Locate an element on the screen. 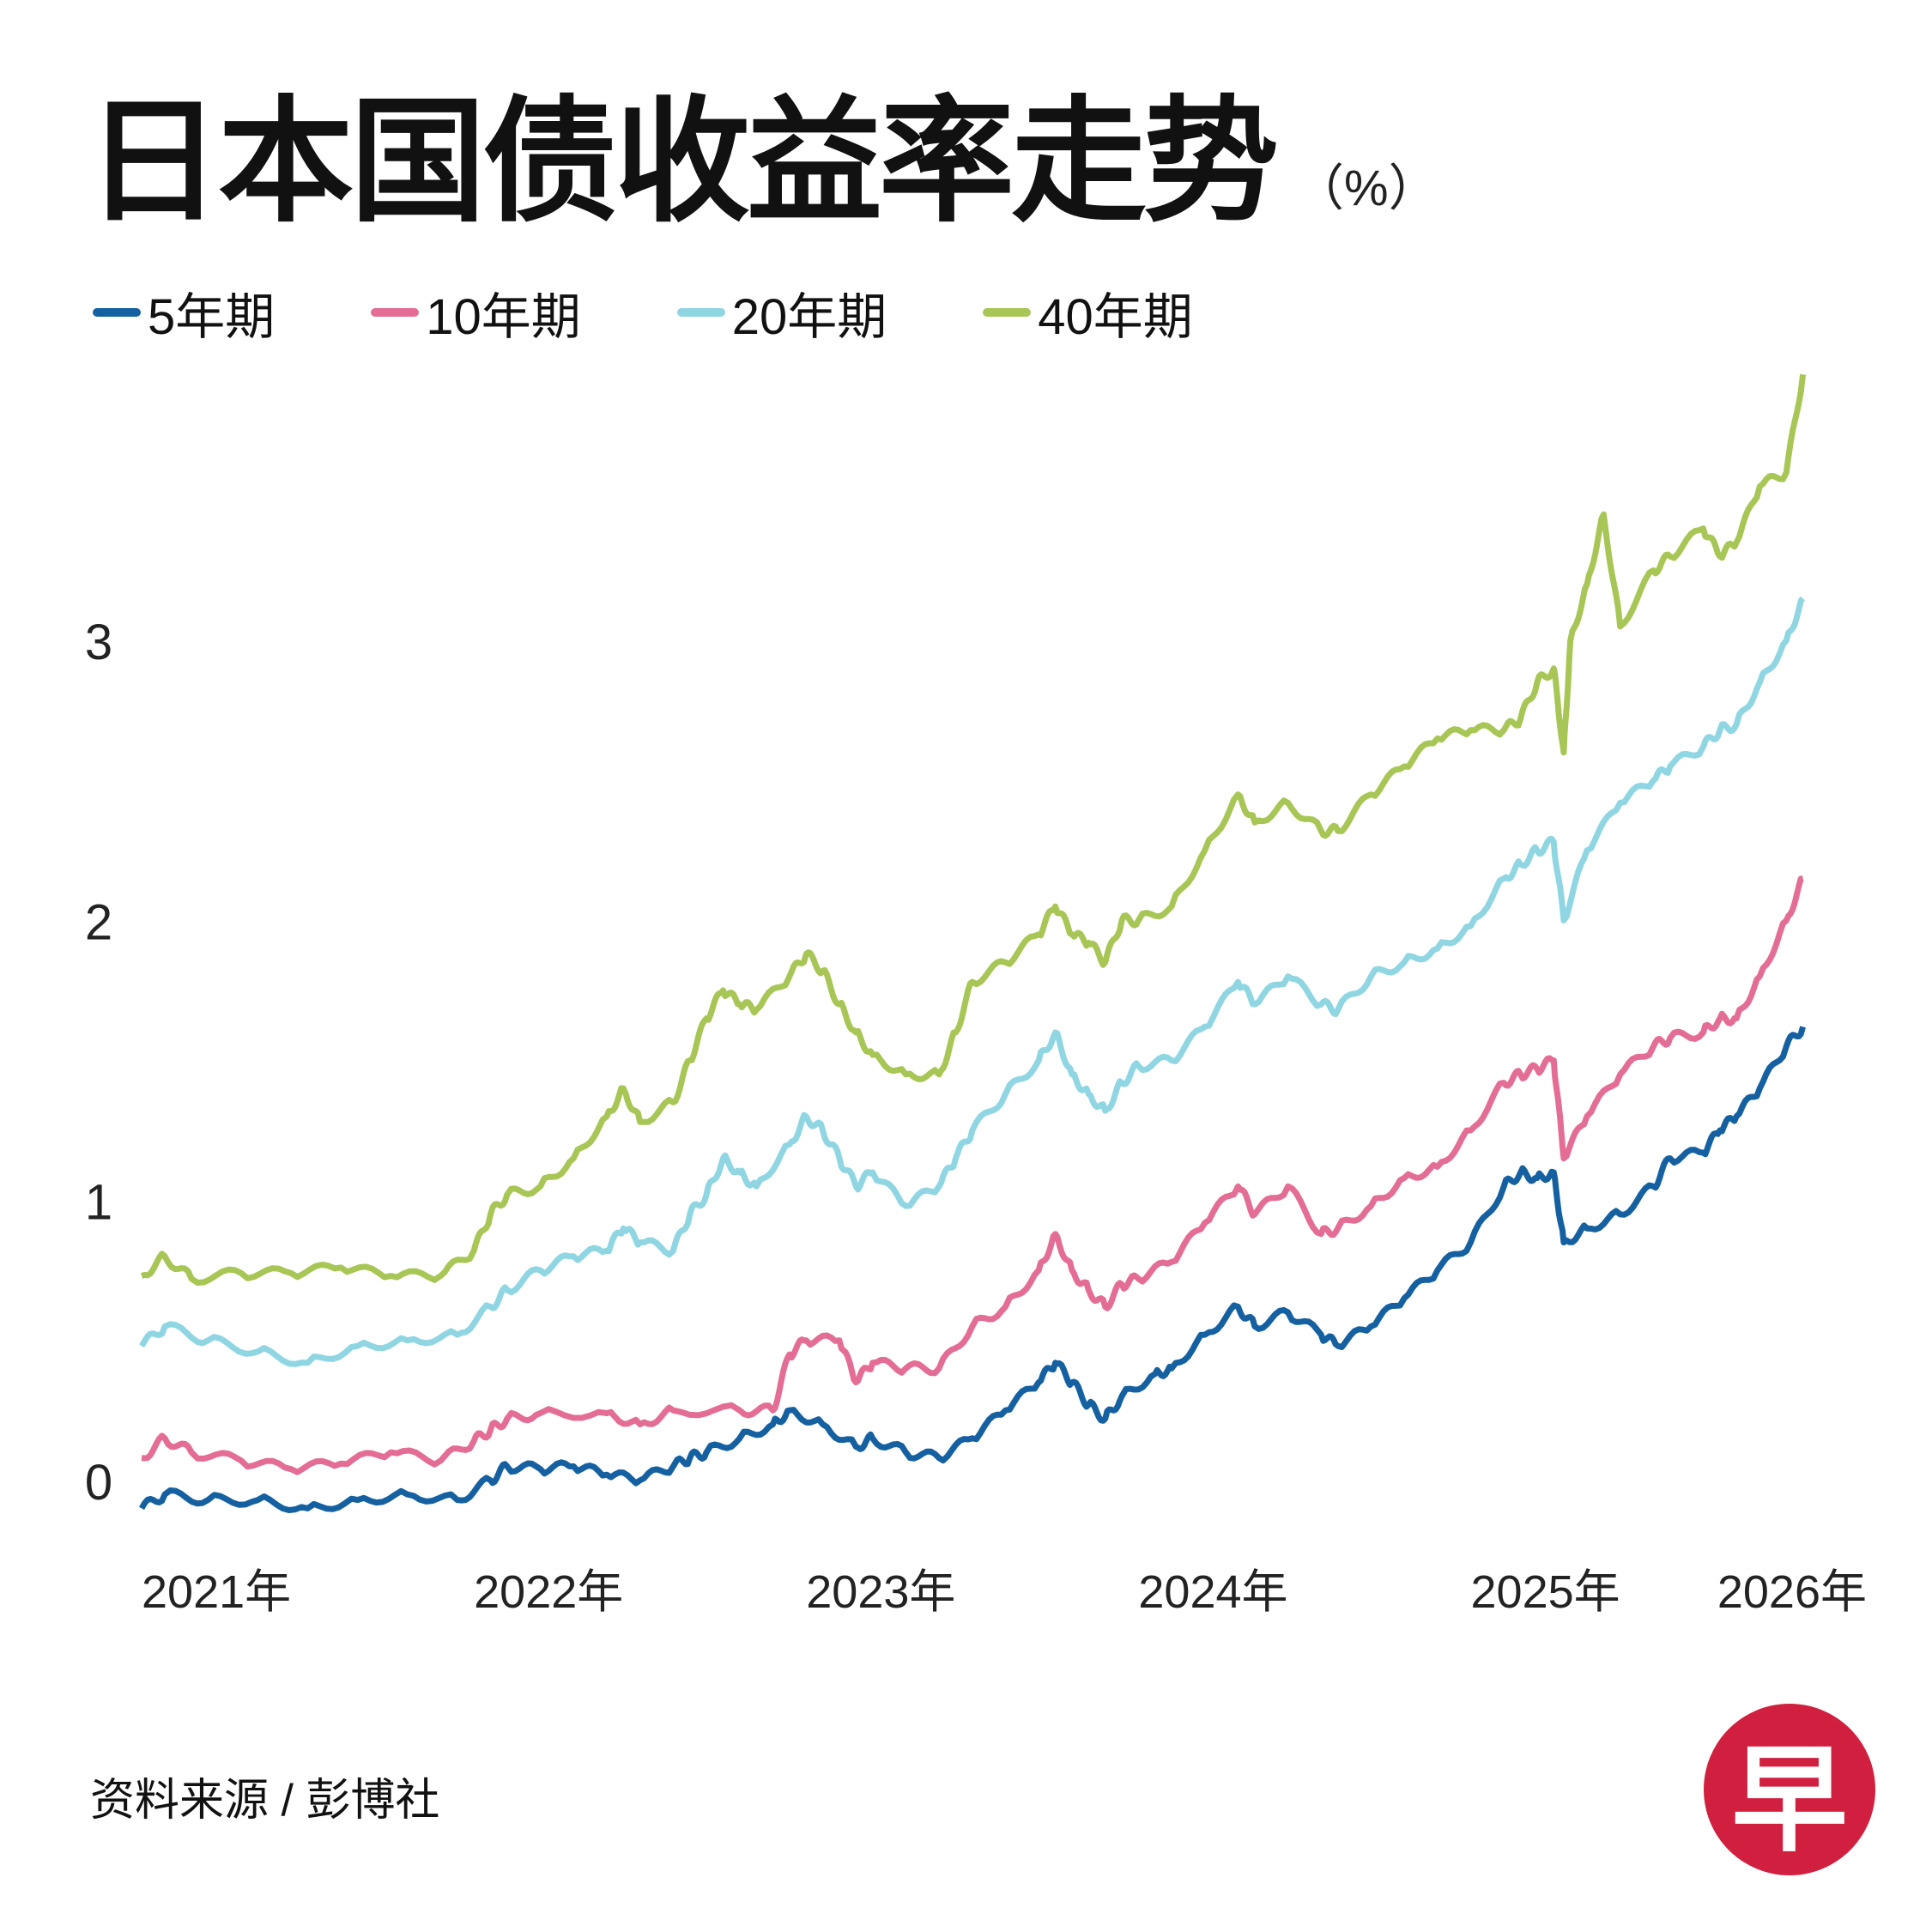  legend-label: 10年期 is located at coordinates (504, 317).